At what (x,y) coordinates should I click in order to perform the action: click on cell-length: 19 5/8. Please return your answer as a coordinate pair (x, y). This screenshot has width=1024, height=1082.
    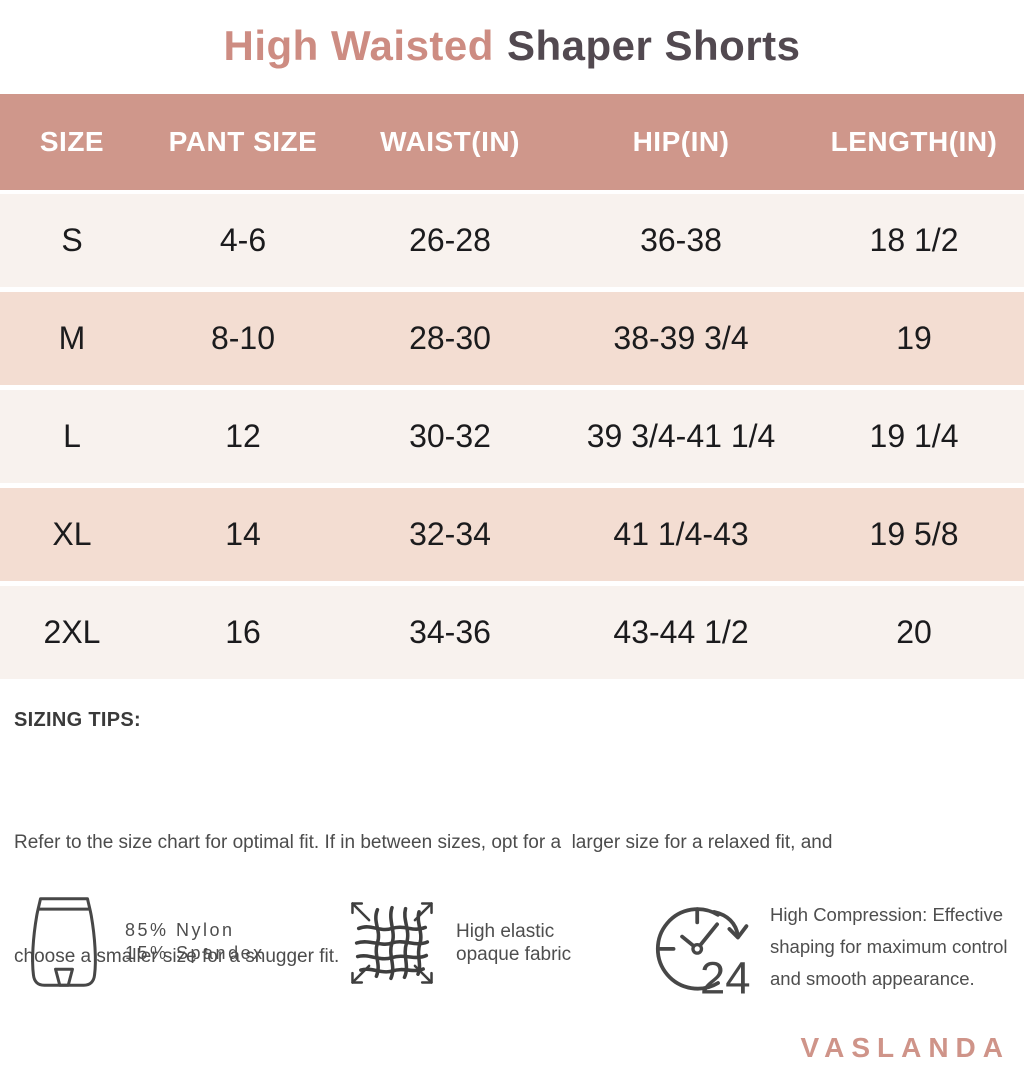
    Looking at the image, I should click on (914, 534).